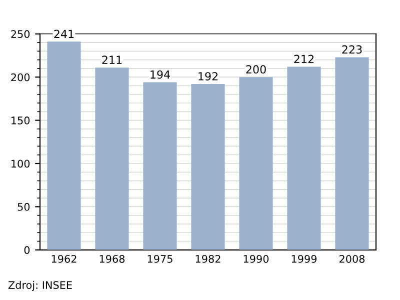  Describe the element at coordinates (208, 76) in the screenshot. I see `data-label: 192` at that location.